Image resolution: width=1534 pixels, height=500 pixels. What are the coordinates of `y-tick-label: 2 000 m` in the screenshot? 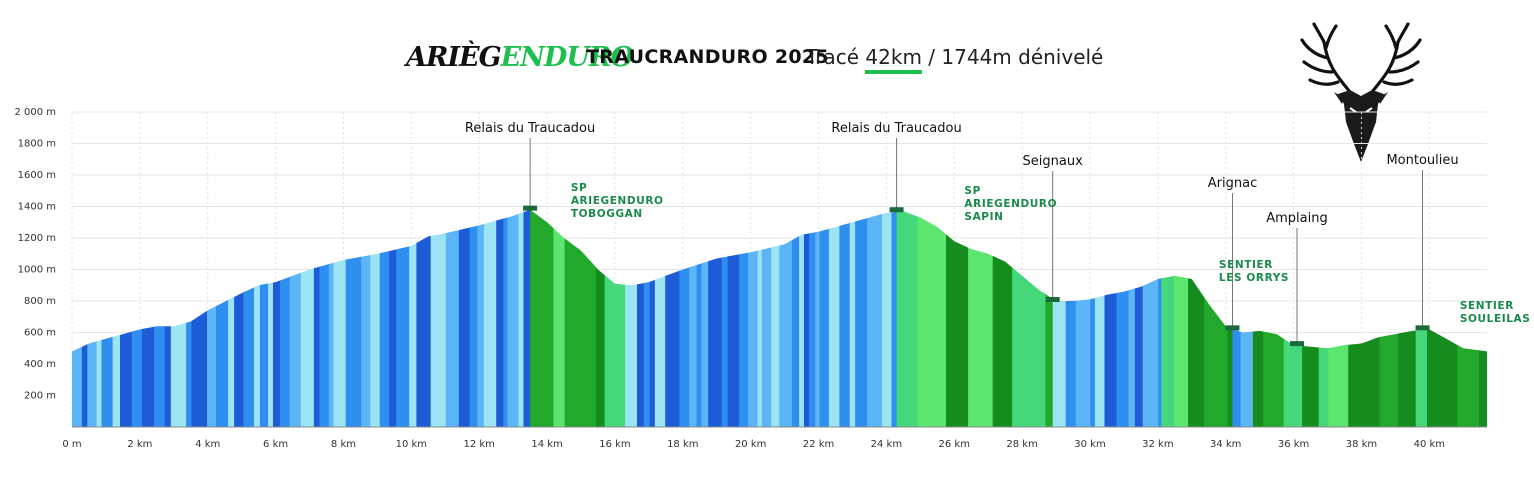 It's located at (35, 112).